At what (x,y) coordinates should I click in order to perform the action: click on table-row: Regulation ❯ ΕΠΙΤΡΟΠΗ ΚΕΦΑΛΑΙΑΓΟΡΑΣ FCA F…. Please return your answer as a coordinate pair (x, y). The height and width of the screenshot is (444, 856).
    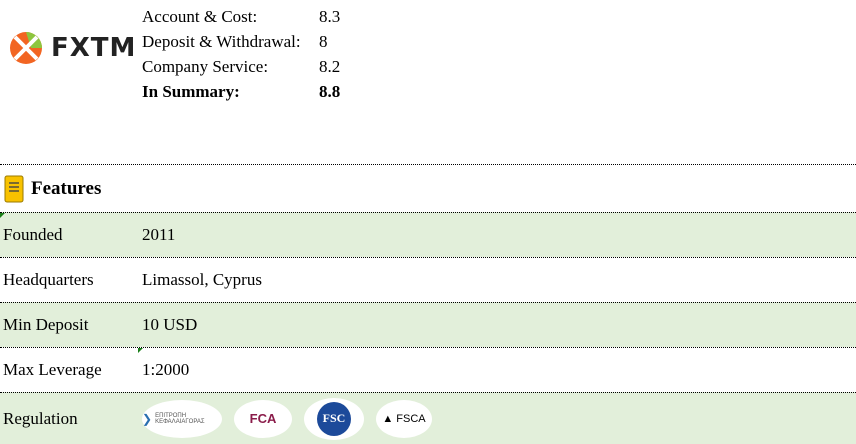
    Looking at the image, I should click on (428, 418).